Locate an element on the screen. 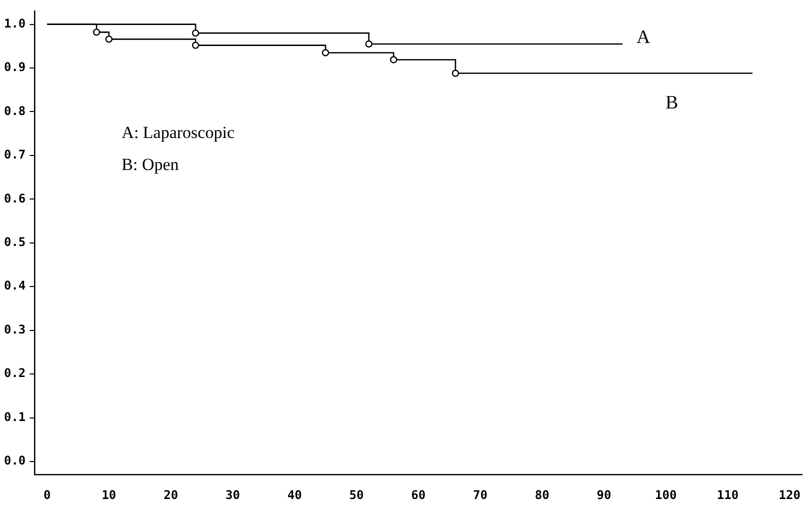 The image size is (812, 515). x-tick-label: 80 is located at coordinates (542, 495).